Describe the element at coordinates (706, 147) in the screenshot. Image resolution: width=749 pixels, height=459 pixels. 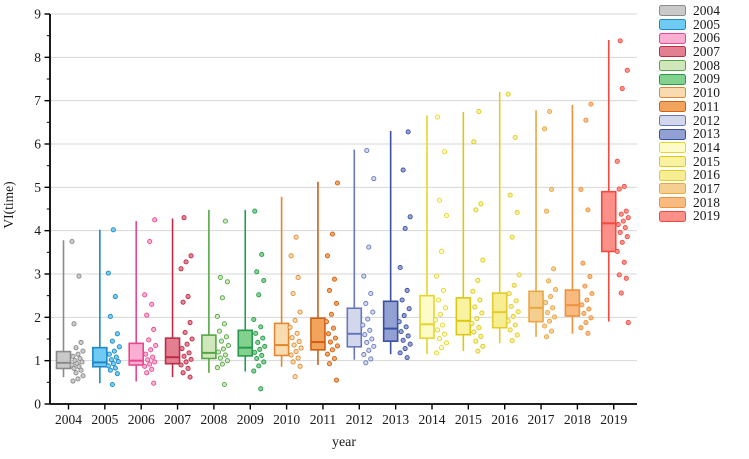
I see `legend-label: 2014` at that location.